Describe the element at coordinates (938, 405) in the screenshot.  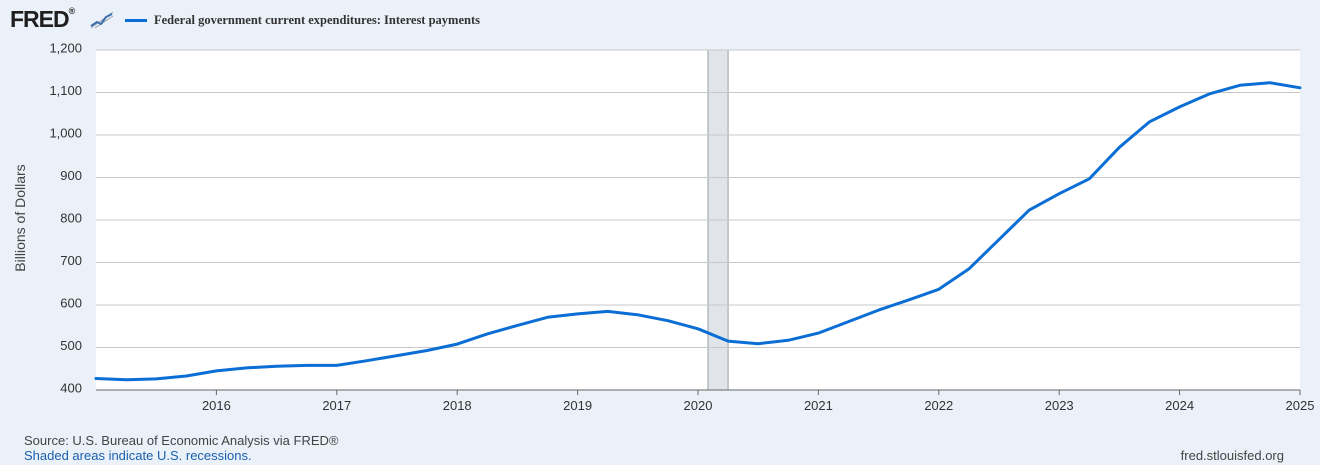
I see `x-tick-label: 2022` at that location.